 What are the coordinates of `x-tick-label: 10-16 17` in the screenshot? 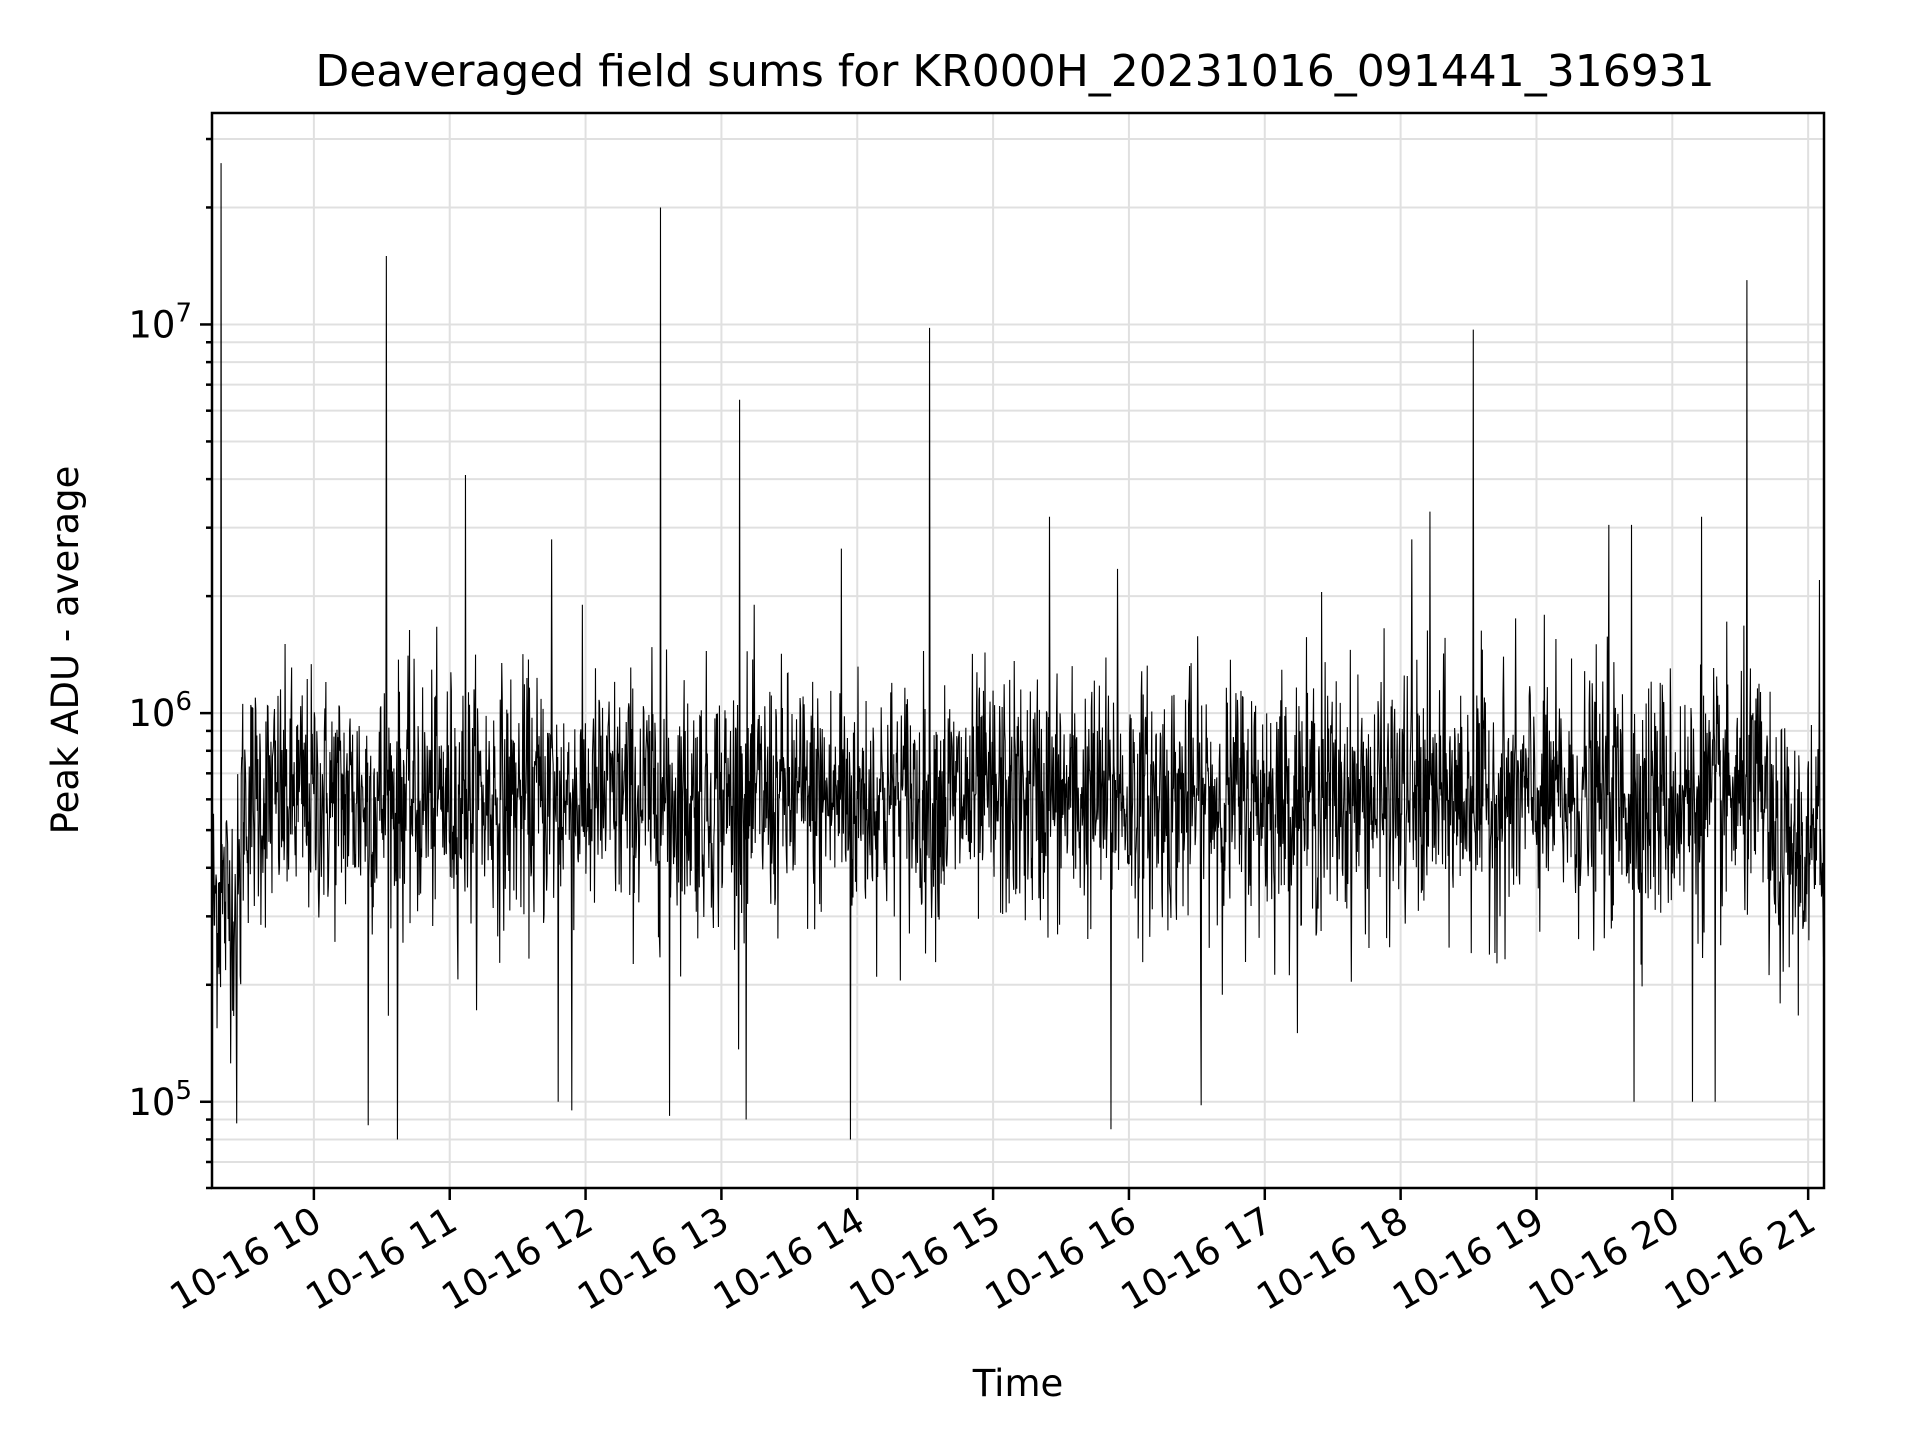 It's located at (1197, 1259).